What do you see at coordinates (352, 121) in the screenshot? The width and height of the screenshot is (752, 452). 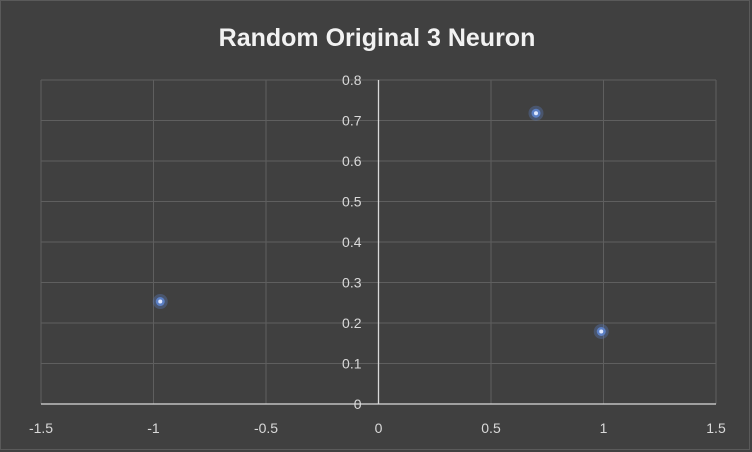 I see `y-tick-label: 0.7` at bounding box center [352, 121].